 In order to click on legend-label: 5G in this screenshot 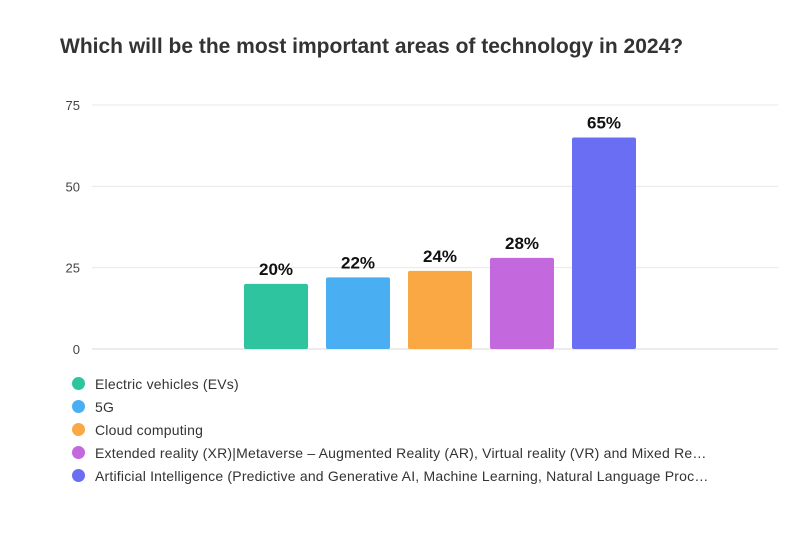, I will do `click(105, 406)`.